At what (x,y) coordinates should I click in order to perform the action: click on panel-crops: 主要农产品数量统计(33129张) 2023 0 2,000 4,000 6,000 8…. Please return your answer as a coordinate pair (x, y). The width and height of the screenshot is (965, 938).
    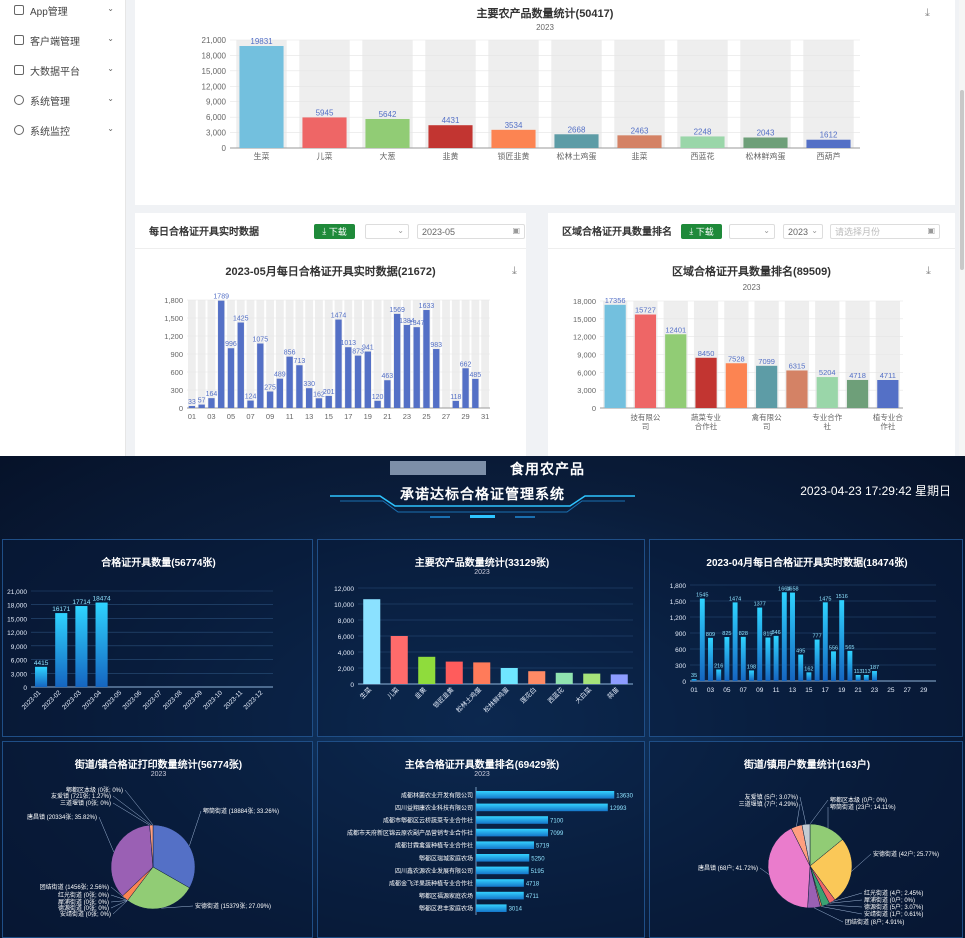
    Looking at the image, I should click on (481, 638).